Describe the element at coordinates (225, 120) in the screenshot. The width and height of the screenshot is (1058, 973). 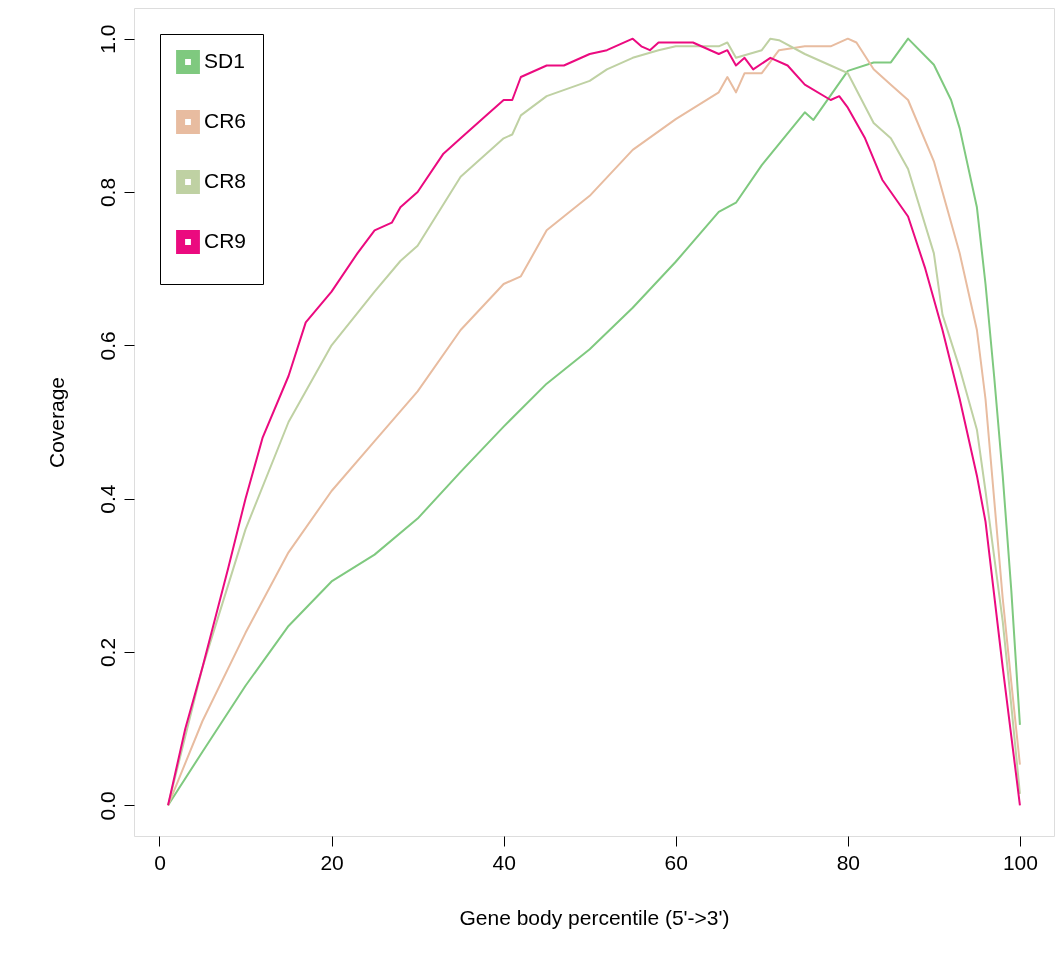
I see `legend-label: CR6` at that location.